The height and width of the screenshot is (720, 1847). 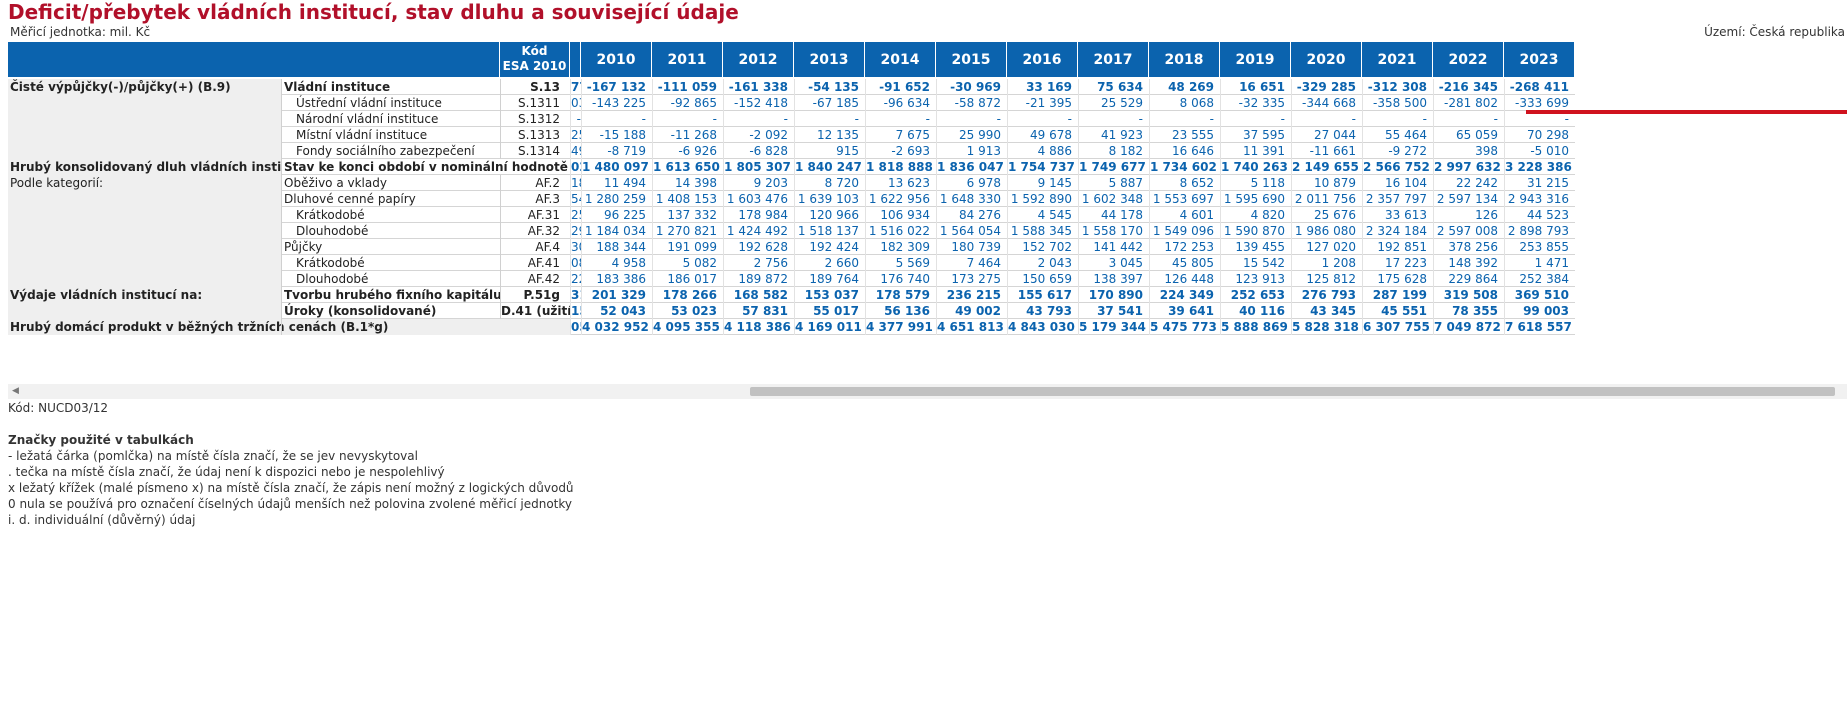 I want to click on cell-value: 175 628, so click(x=1397, y=279).